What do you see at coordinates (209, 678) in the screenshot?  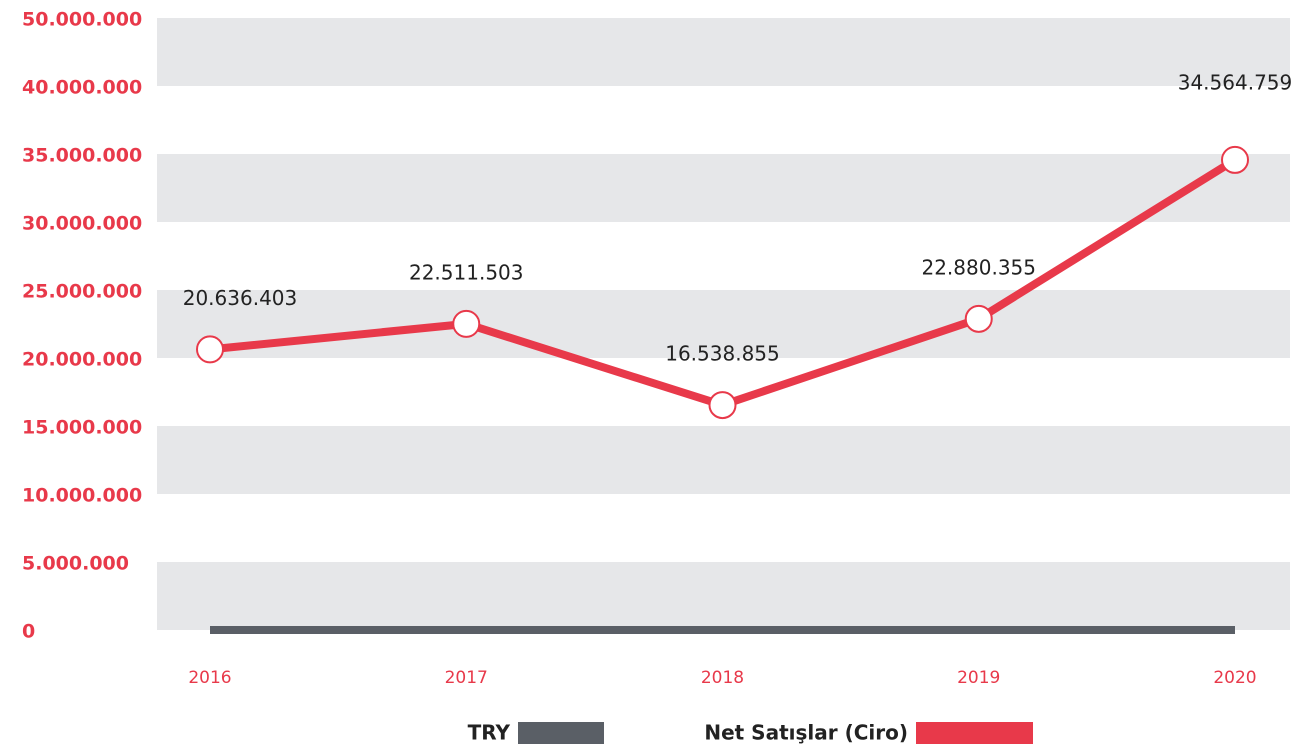 I see `x-tick-label: 2016` at bounding box center [209, 678].